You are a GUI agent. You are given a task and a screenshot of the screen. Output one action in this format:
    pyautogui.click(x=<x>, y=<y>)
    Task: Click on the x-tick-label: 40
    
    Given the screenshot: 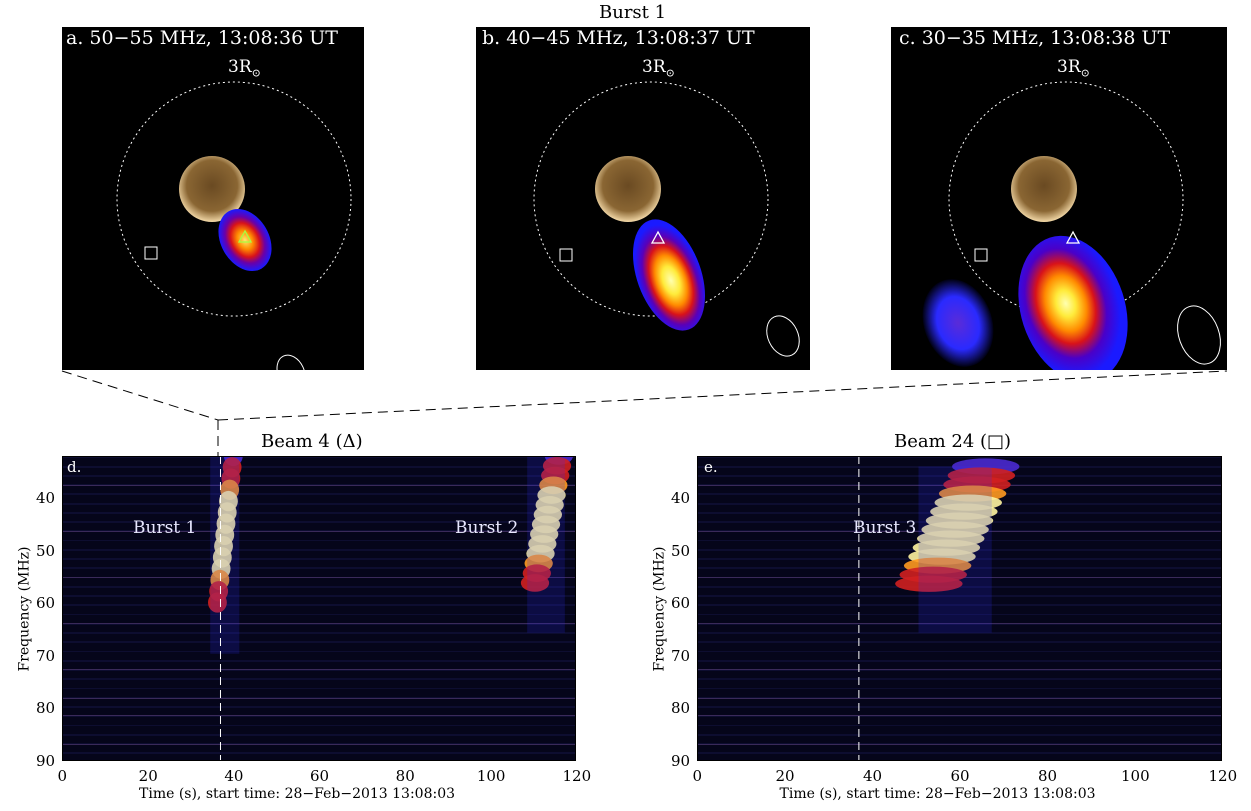 What is the action you would take?
    pyautogui.click(x=234, y=776)
    